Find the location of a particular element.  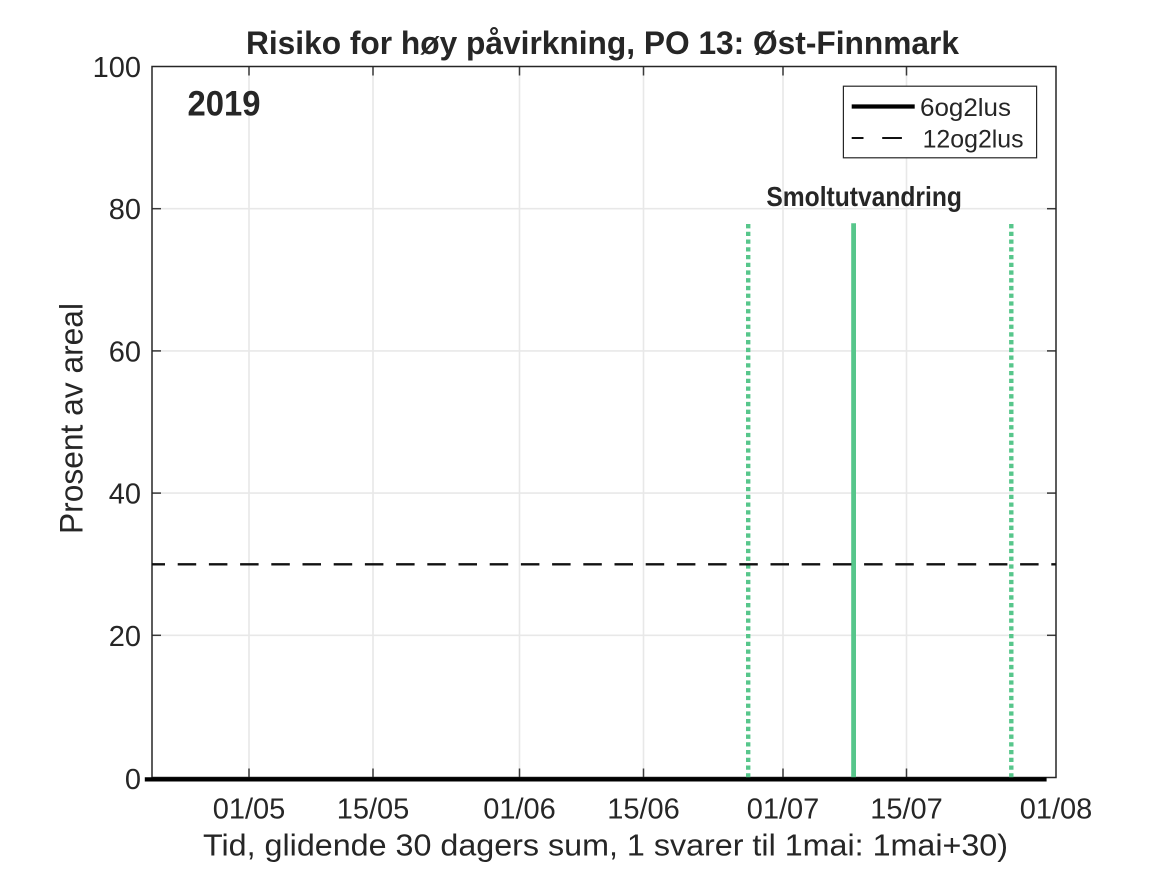

svg-text: 20 is located at coordinates (125, 637).